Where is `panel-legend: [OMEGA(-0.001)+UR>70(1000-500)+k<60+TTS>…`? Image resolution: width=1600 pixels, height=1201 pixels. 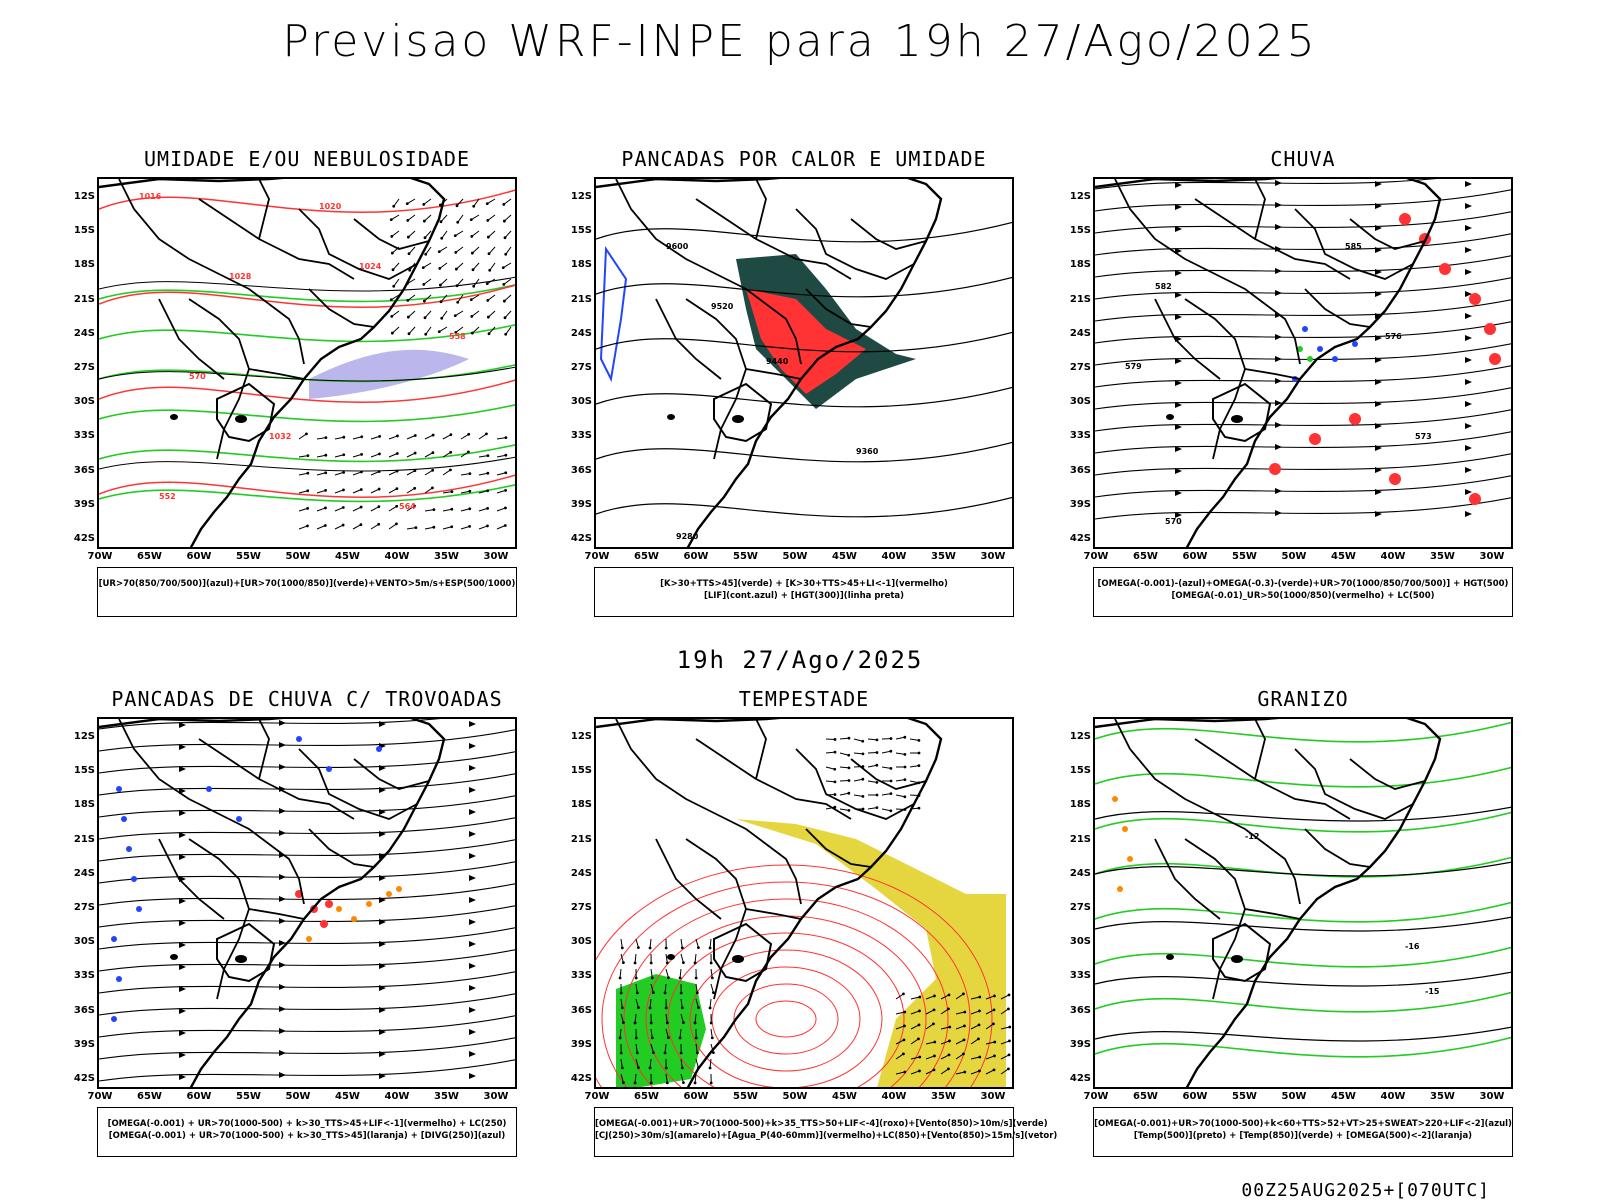
panel-legend: [OMEGA(-0.001)+UR>70(1000-500)+k<60+TTS>… is located at coordinates (1303, 1132).